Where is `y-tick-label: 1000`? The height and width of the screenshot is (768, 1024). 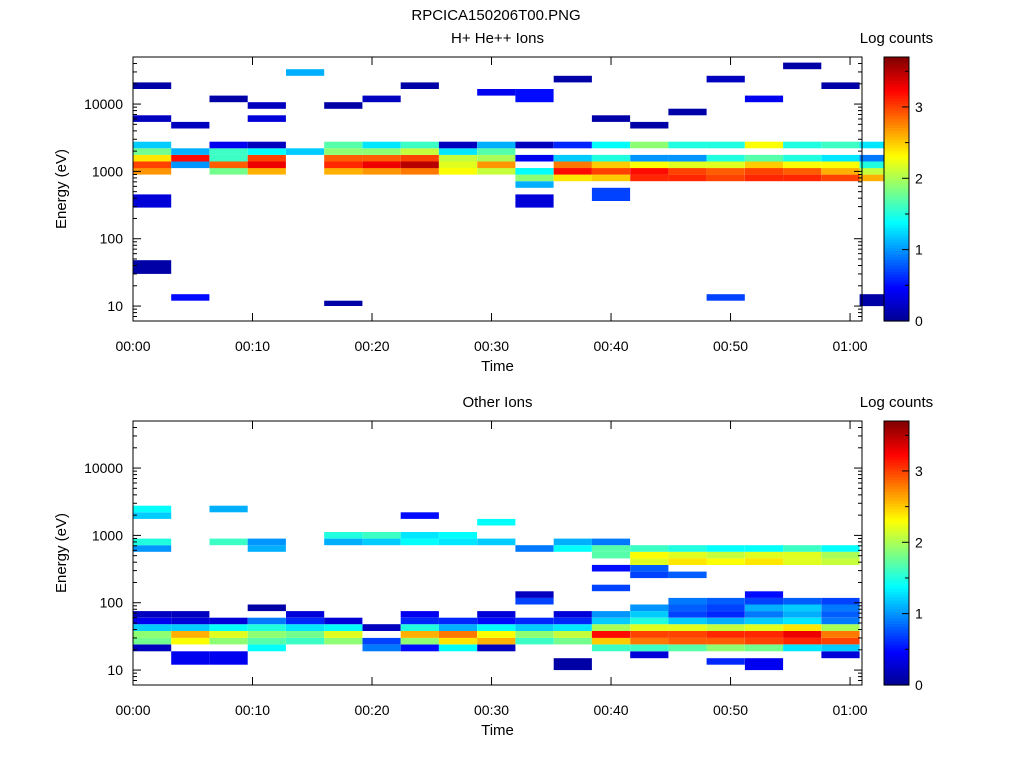 y-tick-label: 1000 is located at coordinates (107, 171).